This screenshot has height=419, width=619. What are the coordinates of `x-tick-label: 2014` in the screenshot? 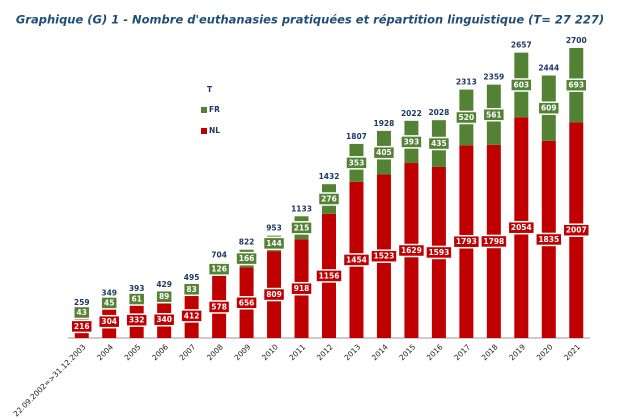 It's located at (380, 352).